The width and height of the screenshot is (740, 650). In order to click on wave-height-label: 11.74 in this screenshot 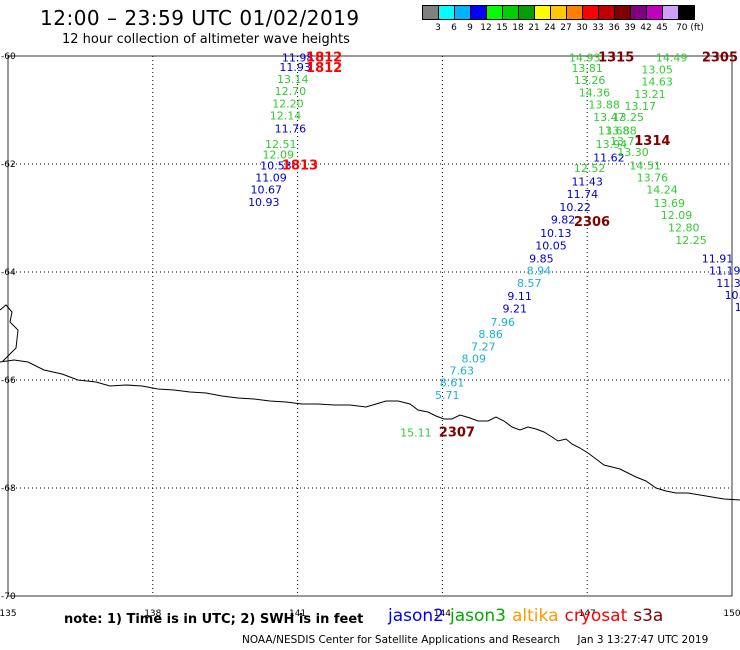, I will do `click(583, 194)`.